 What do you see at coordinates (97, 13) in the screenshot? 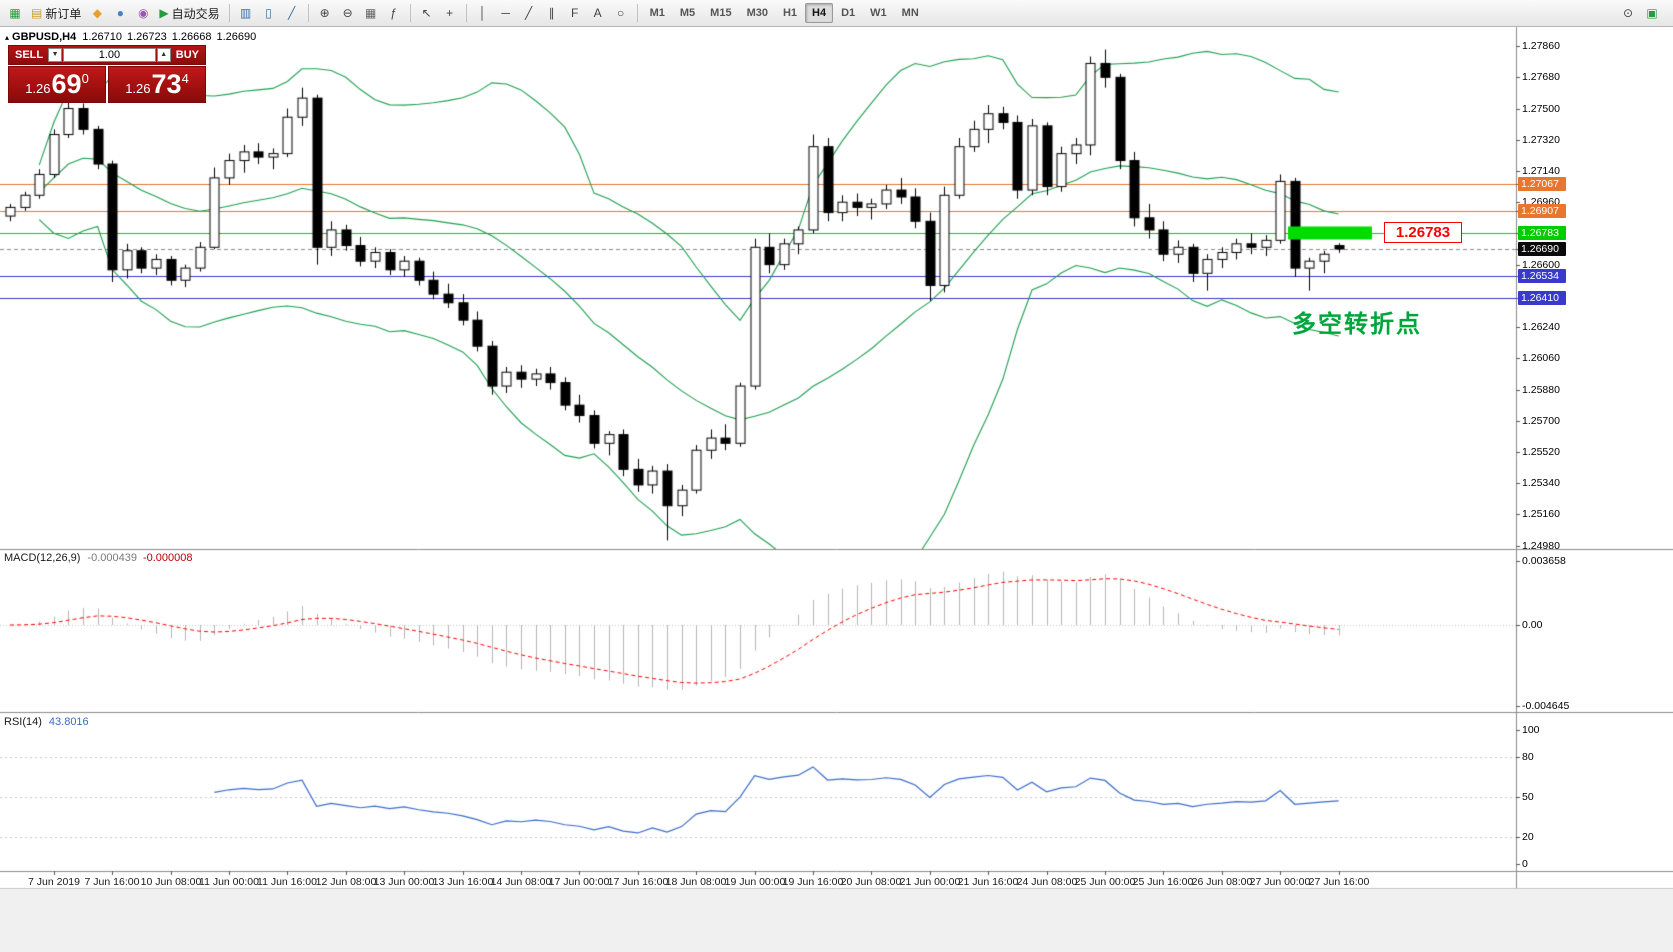
I see `mql5-community-button: ◆` at bounding box center [97, 13].